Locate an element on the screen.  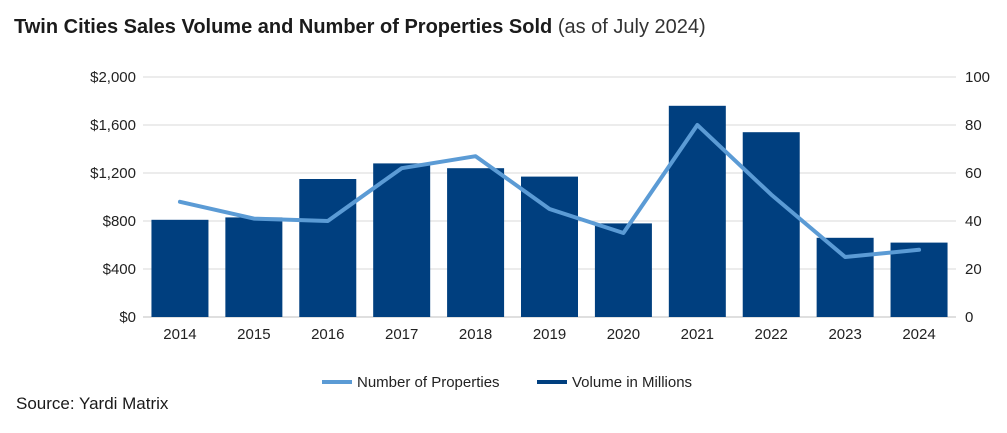
right-axis-tick-label: 80 is located at coordinates (973, 125).